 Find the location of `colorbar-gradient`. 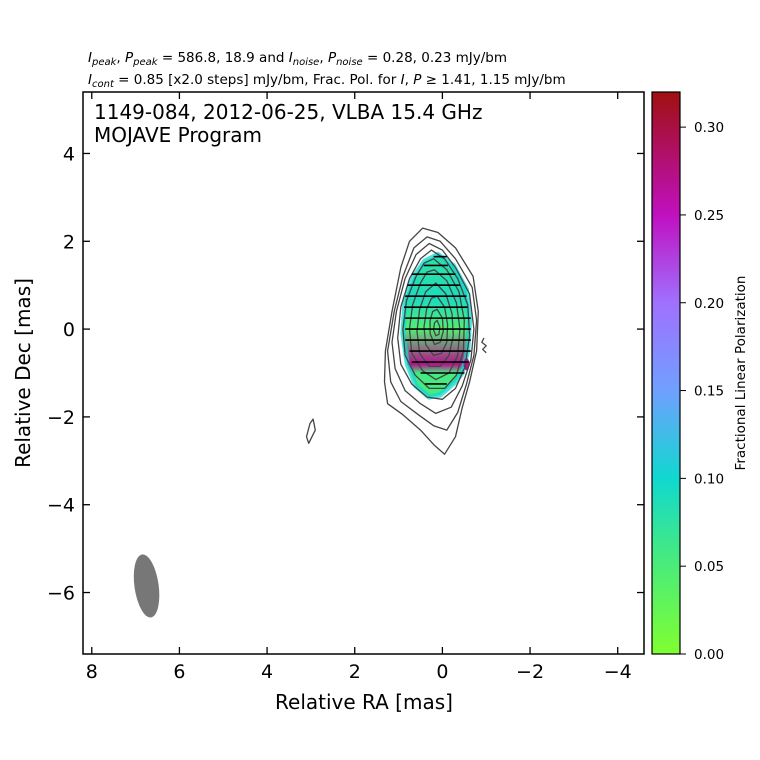

colorbar-gradient is located at coordinates (666, 373).